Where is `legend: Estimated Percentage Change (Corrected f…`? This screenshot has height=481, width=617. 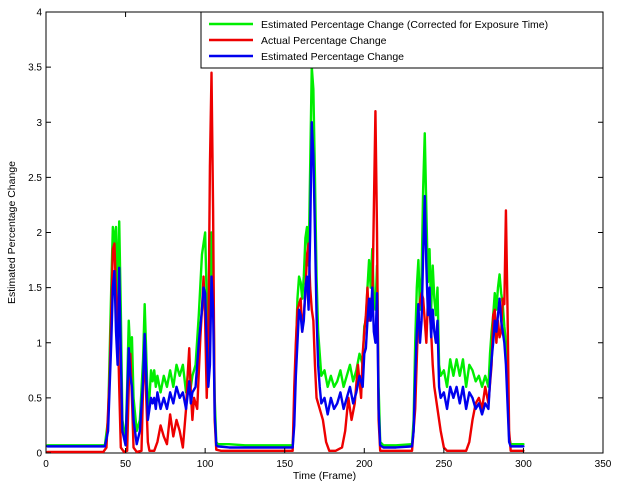
legend: Estimated Percentage Change (Corrected f… is located at coordinates (402, 40).